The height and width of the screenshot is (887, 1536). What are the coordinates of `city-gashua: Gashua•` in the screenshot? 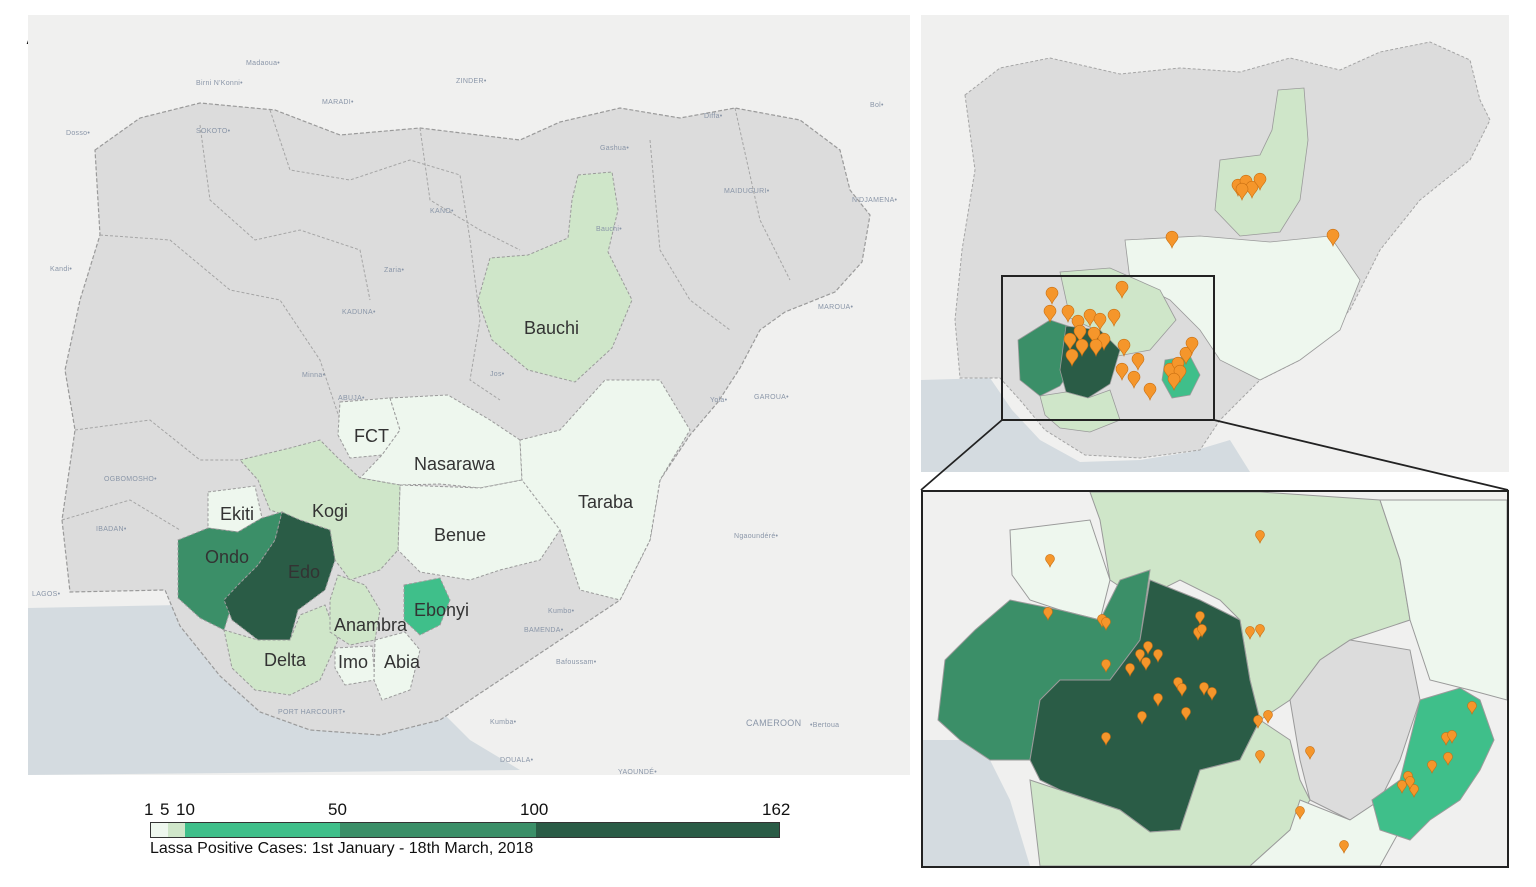 It's located at (614, 148).